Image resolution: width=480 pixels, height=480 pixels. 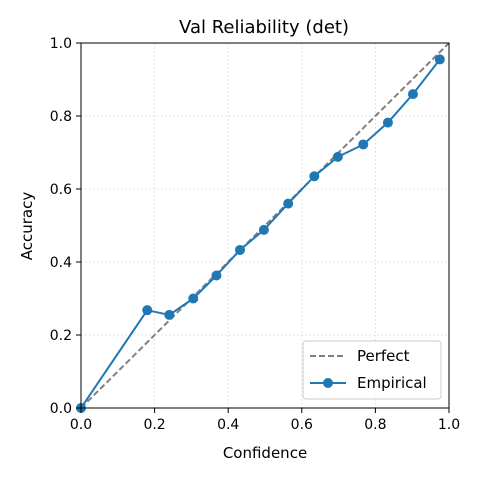 What do you see at coordinates (27, 226) in the screenshot?
I see `y-axis-label: Accuracy` at bounding box center [27, 226].